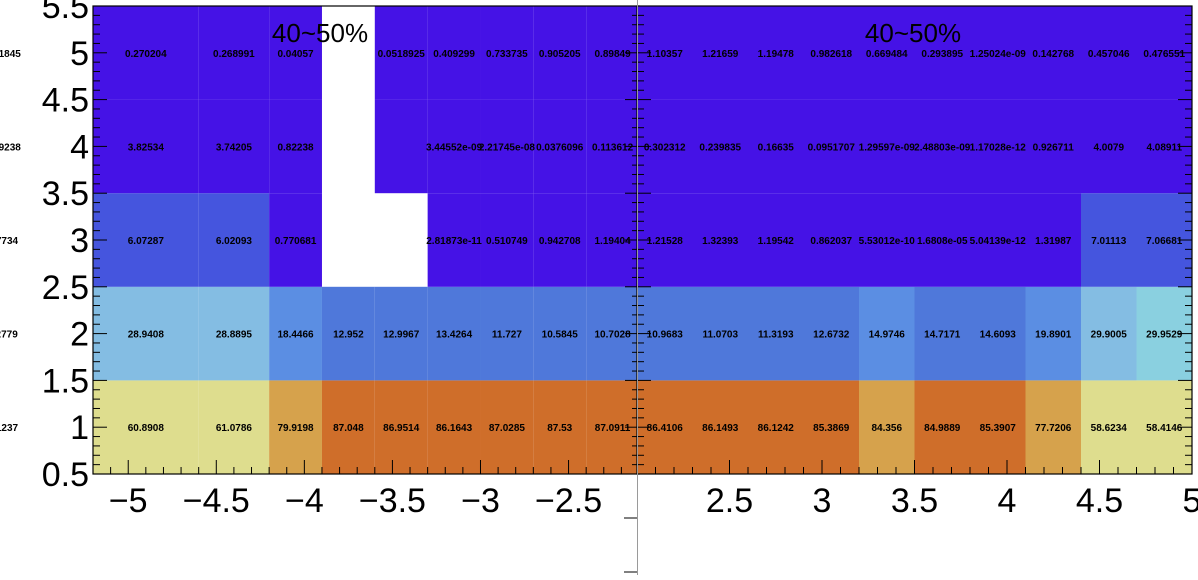 The image size is (1198, 580). What do you see at coordinates (348, 335) in the screenshot?
I see `cell-value-label: 12.952` at bounding box center [348, 335].